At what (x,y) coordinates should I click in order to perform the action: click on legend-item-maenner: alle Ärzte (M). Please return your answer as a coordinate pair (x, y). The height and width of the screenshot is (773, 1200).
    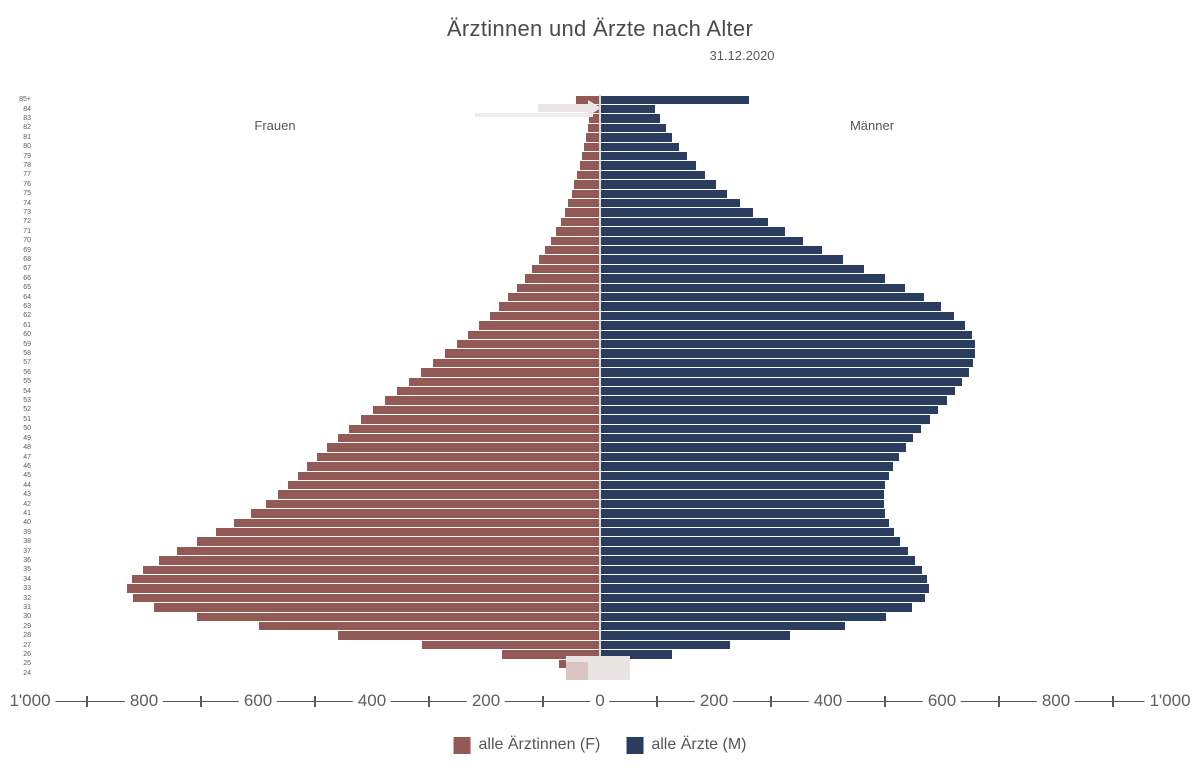
    Looking at the image, I should click on (686, 745).